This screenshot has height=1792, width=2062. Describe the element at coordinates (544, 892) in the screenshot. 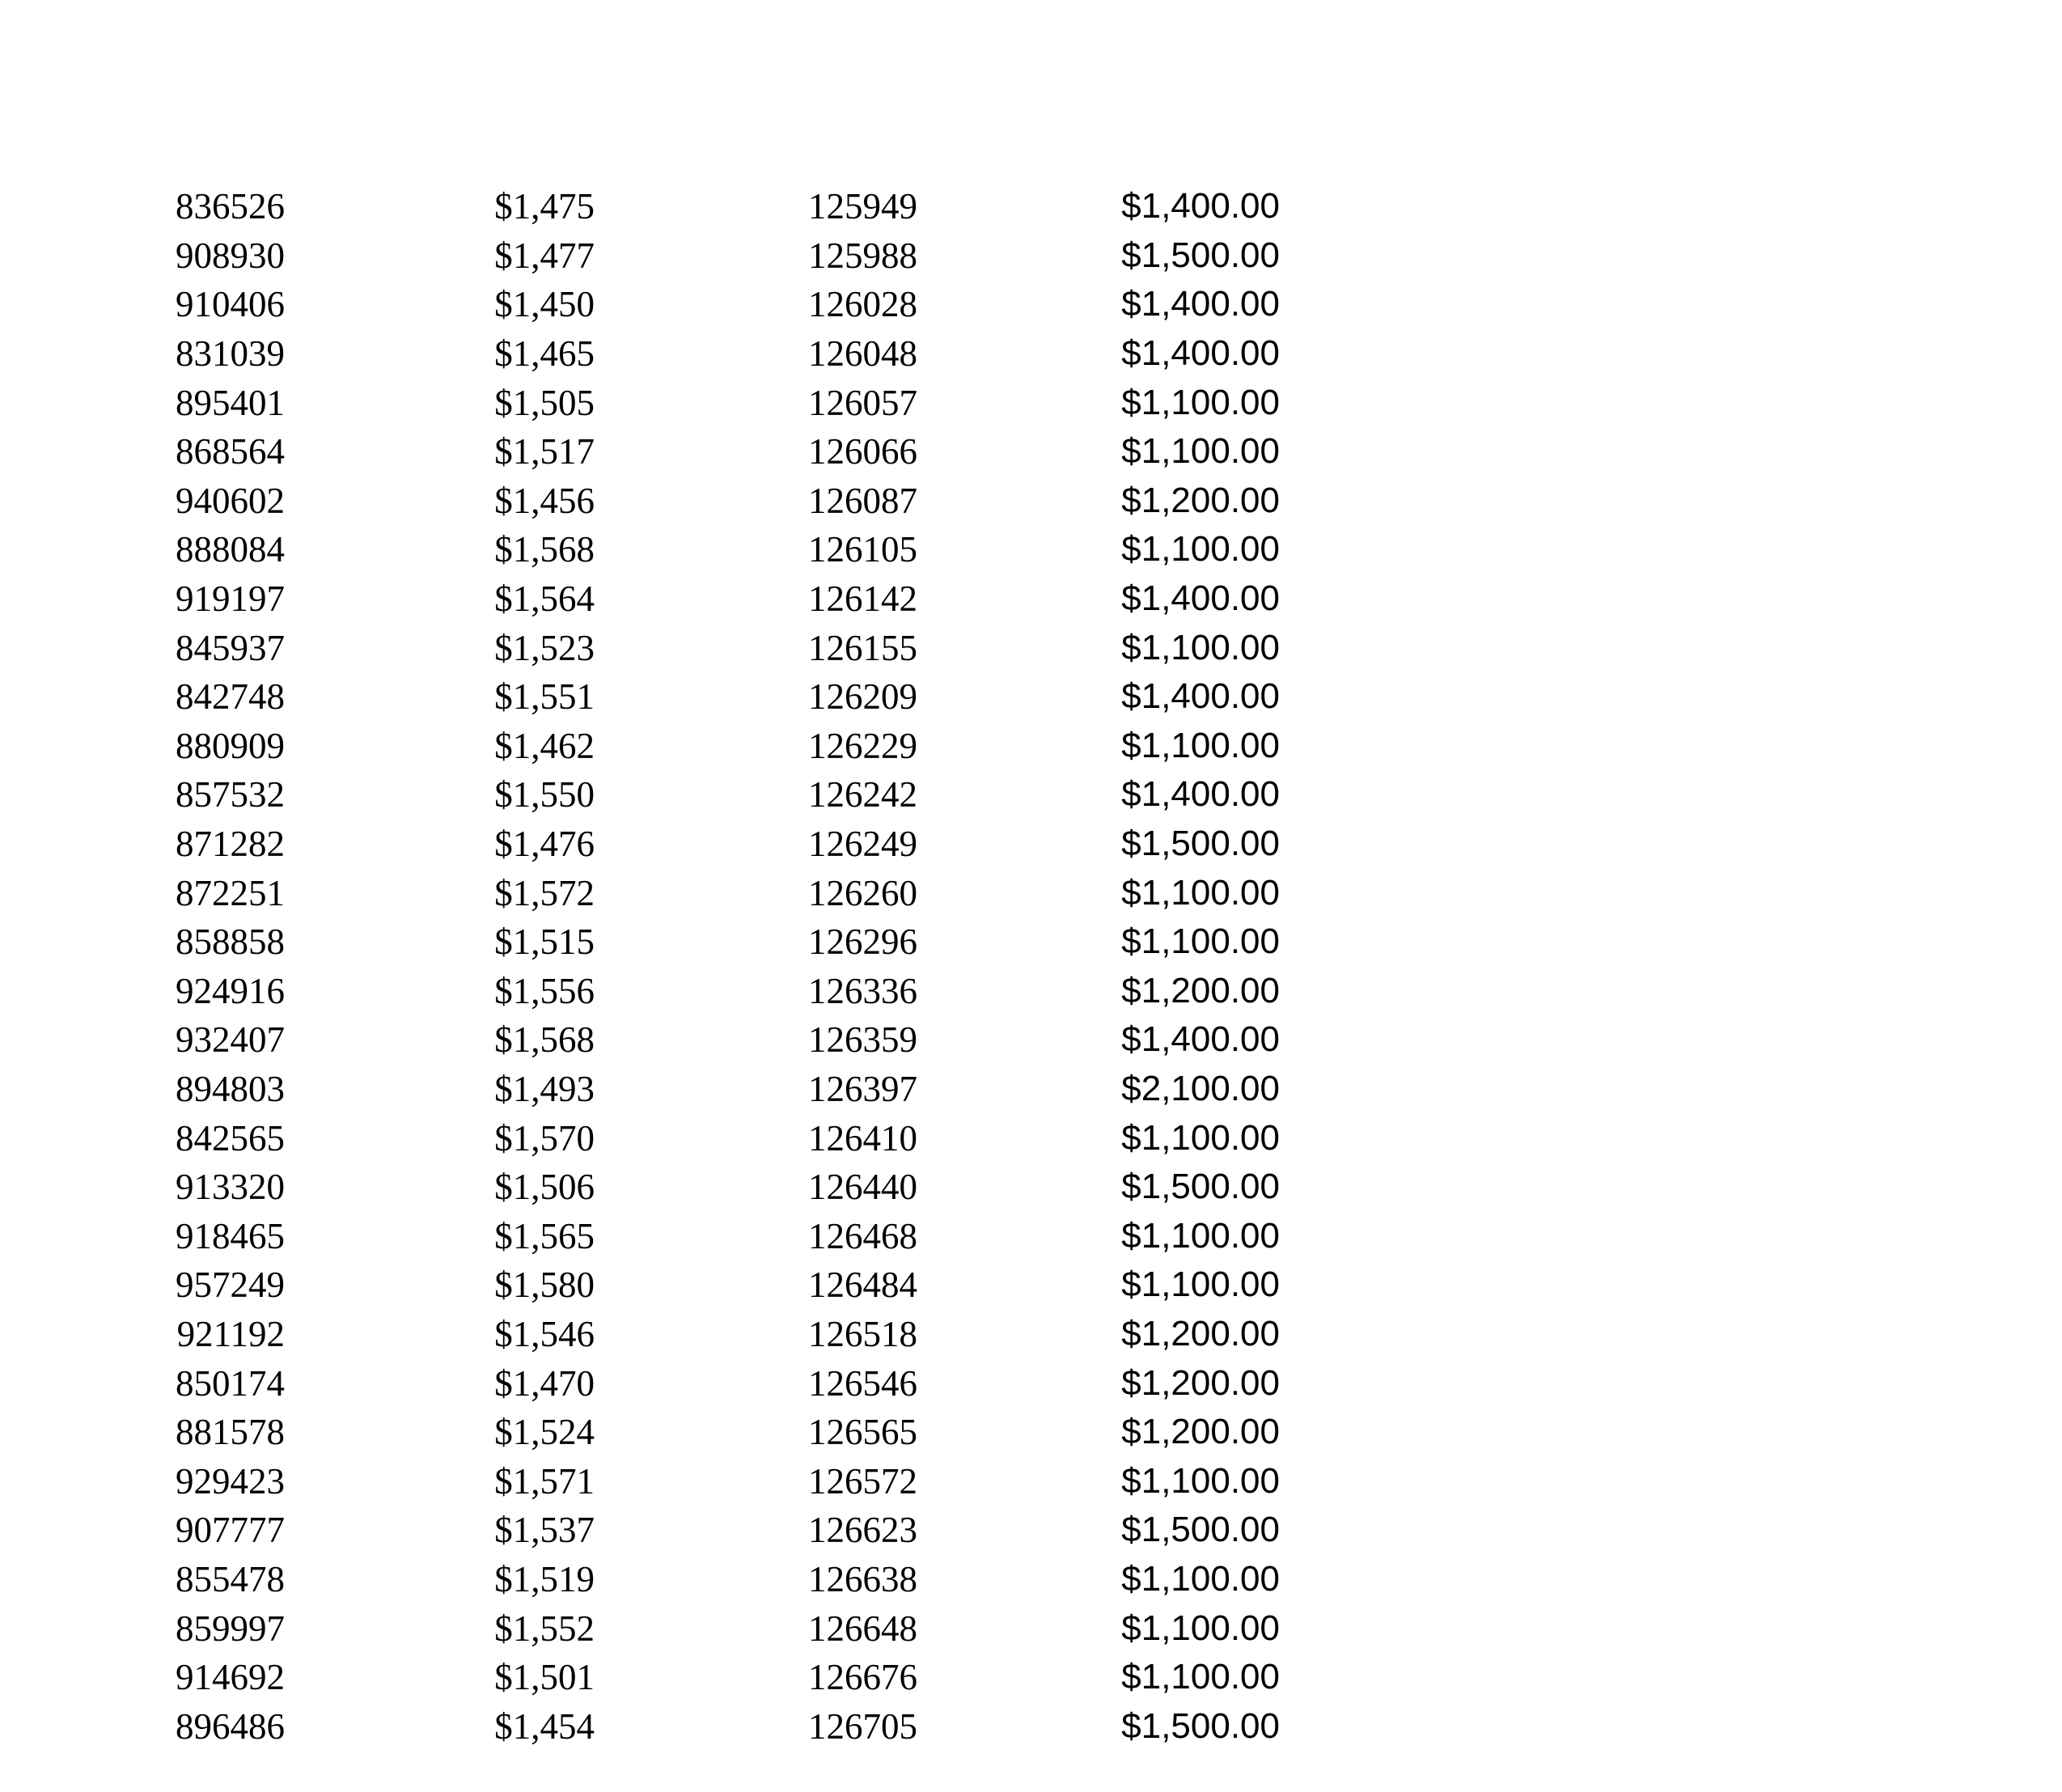

I see `cell-amount-a: $1,572` at that location.